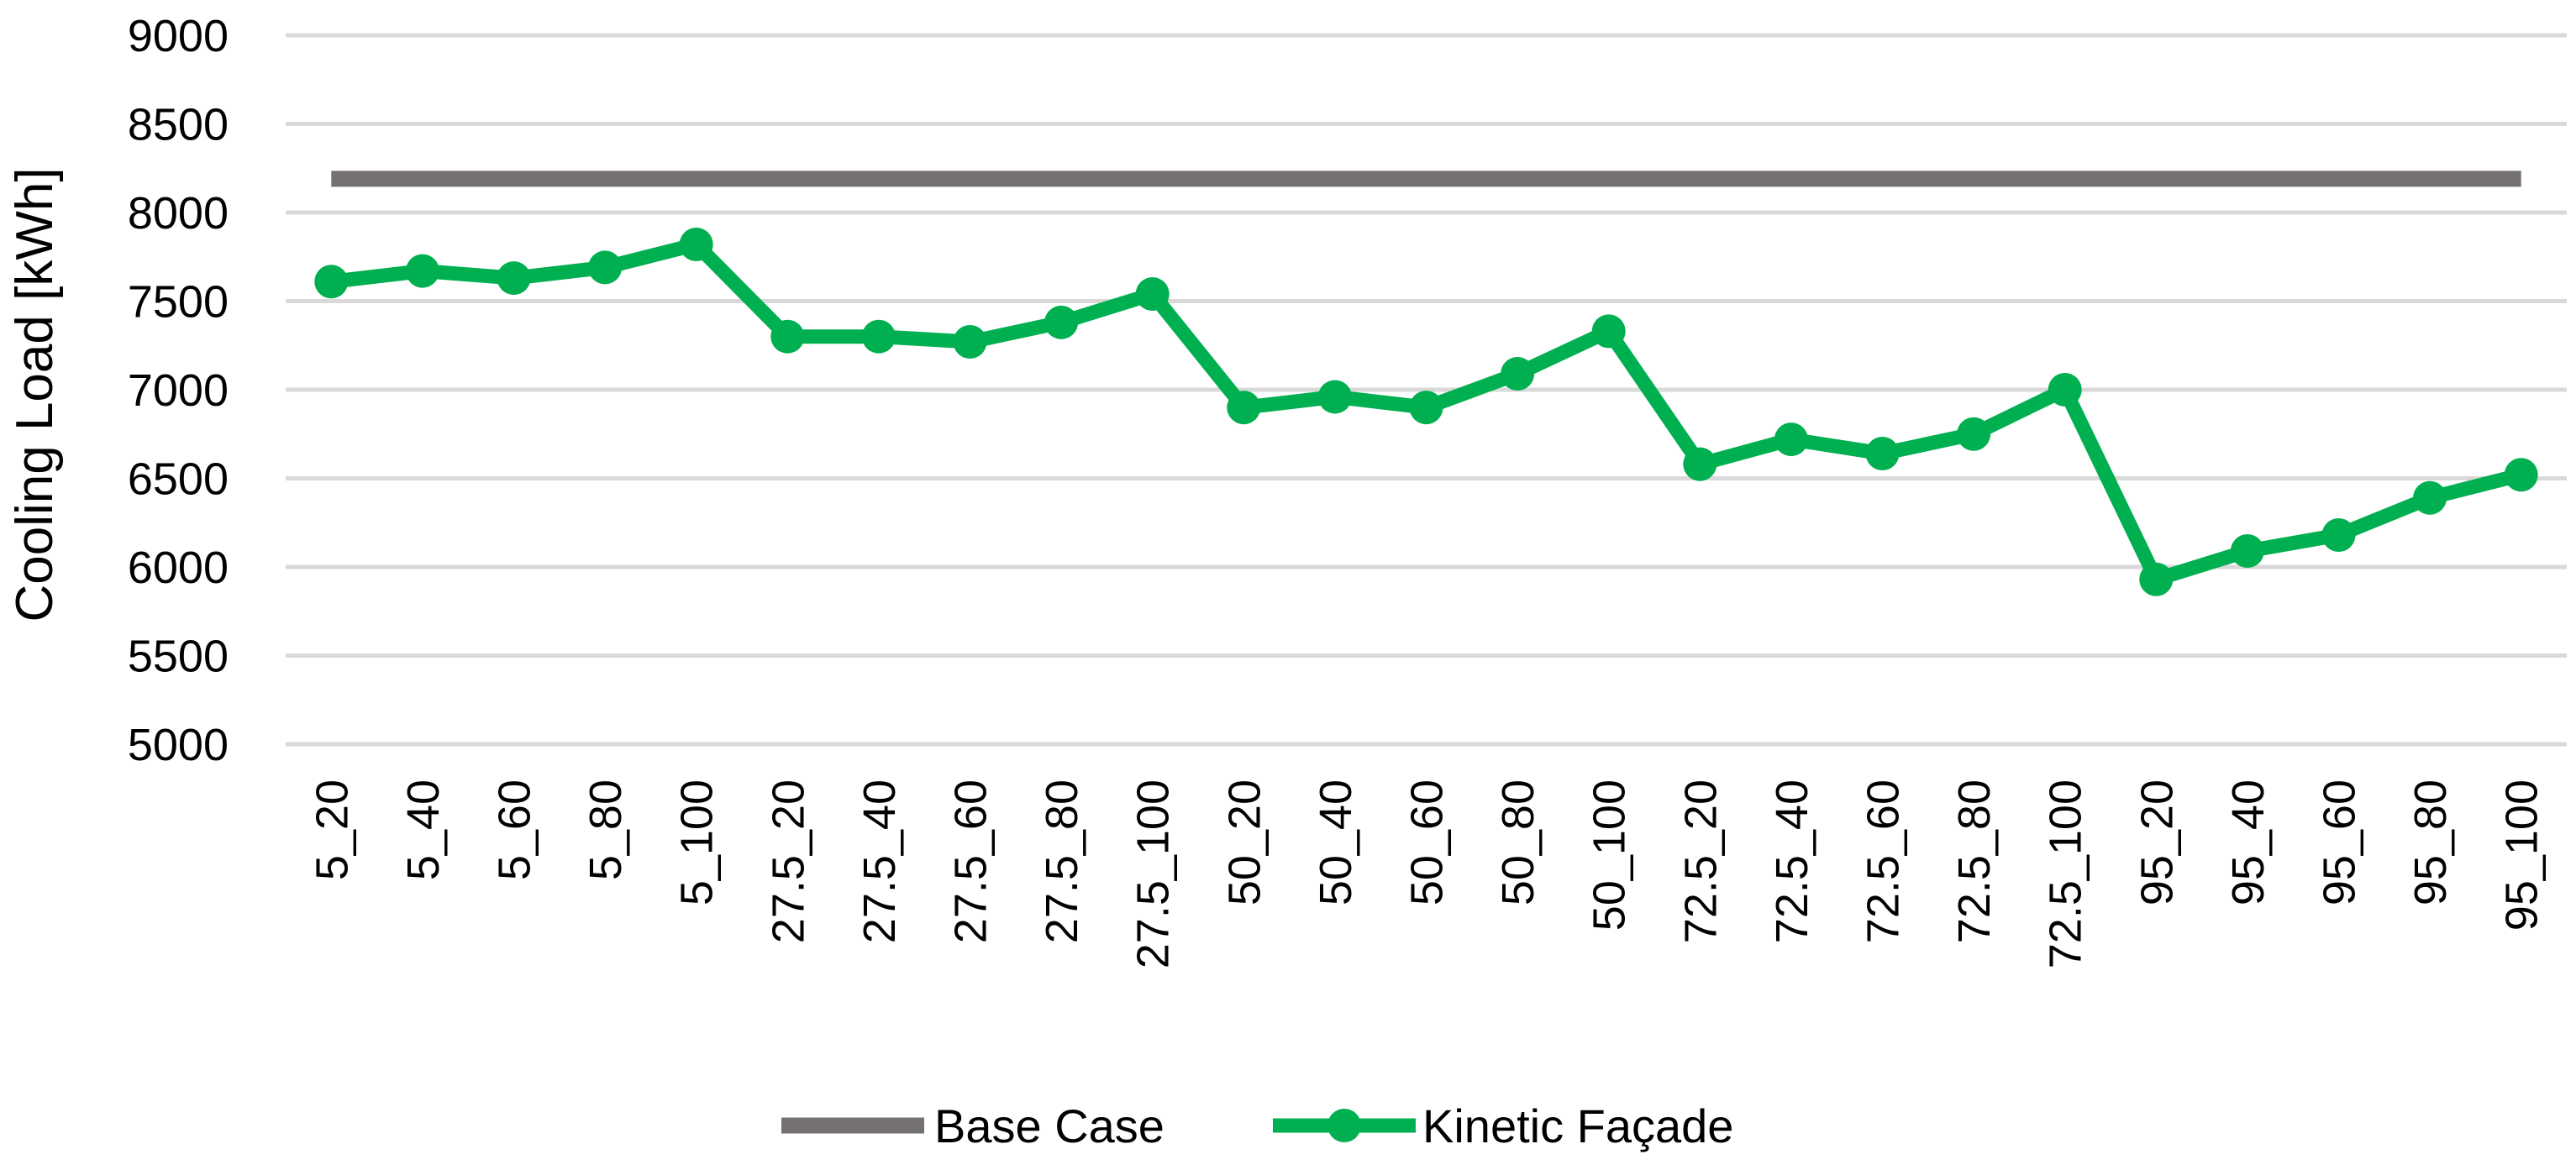  What do you see at coordinates (1336, 842) in the screenshot?
I see `x-tick-label: 50_40` at bounding box center [1336, 842].